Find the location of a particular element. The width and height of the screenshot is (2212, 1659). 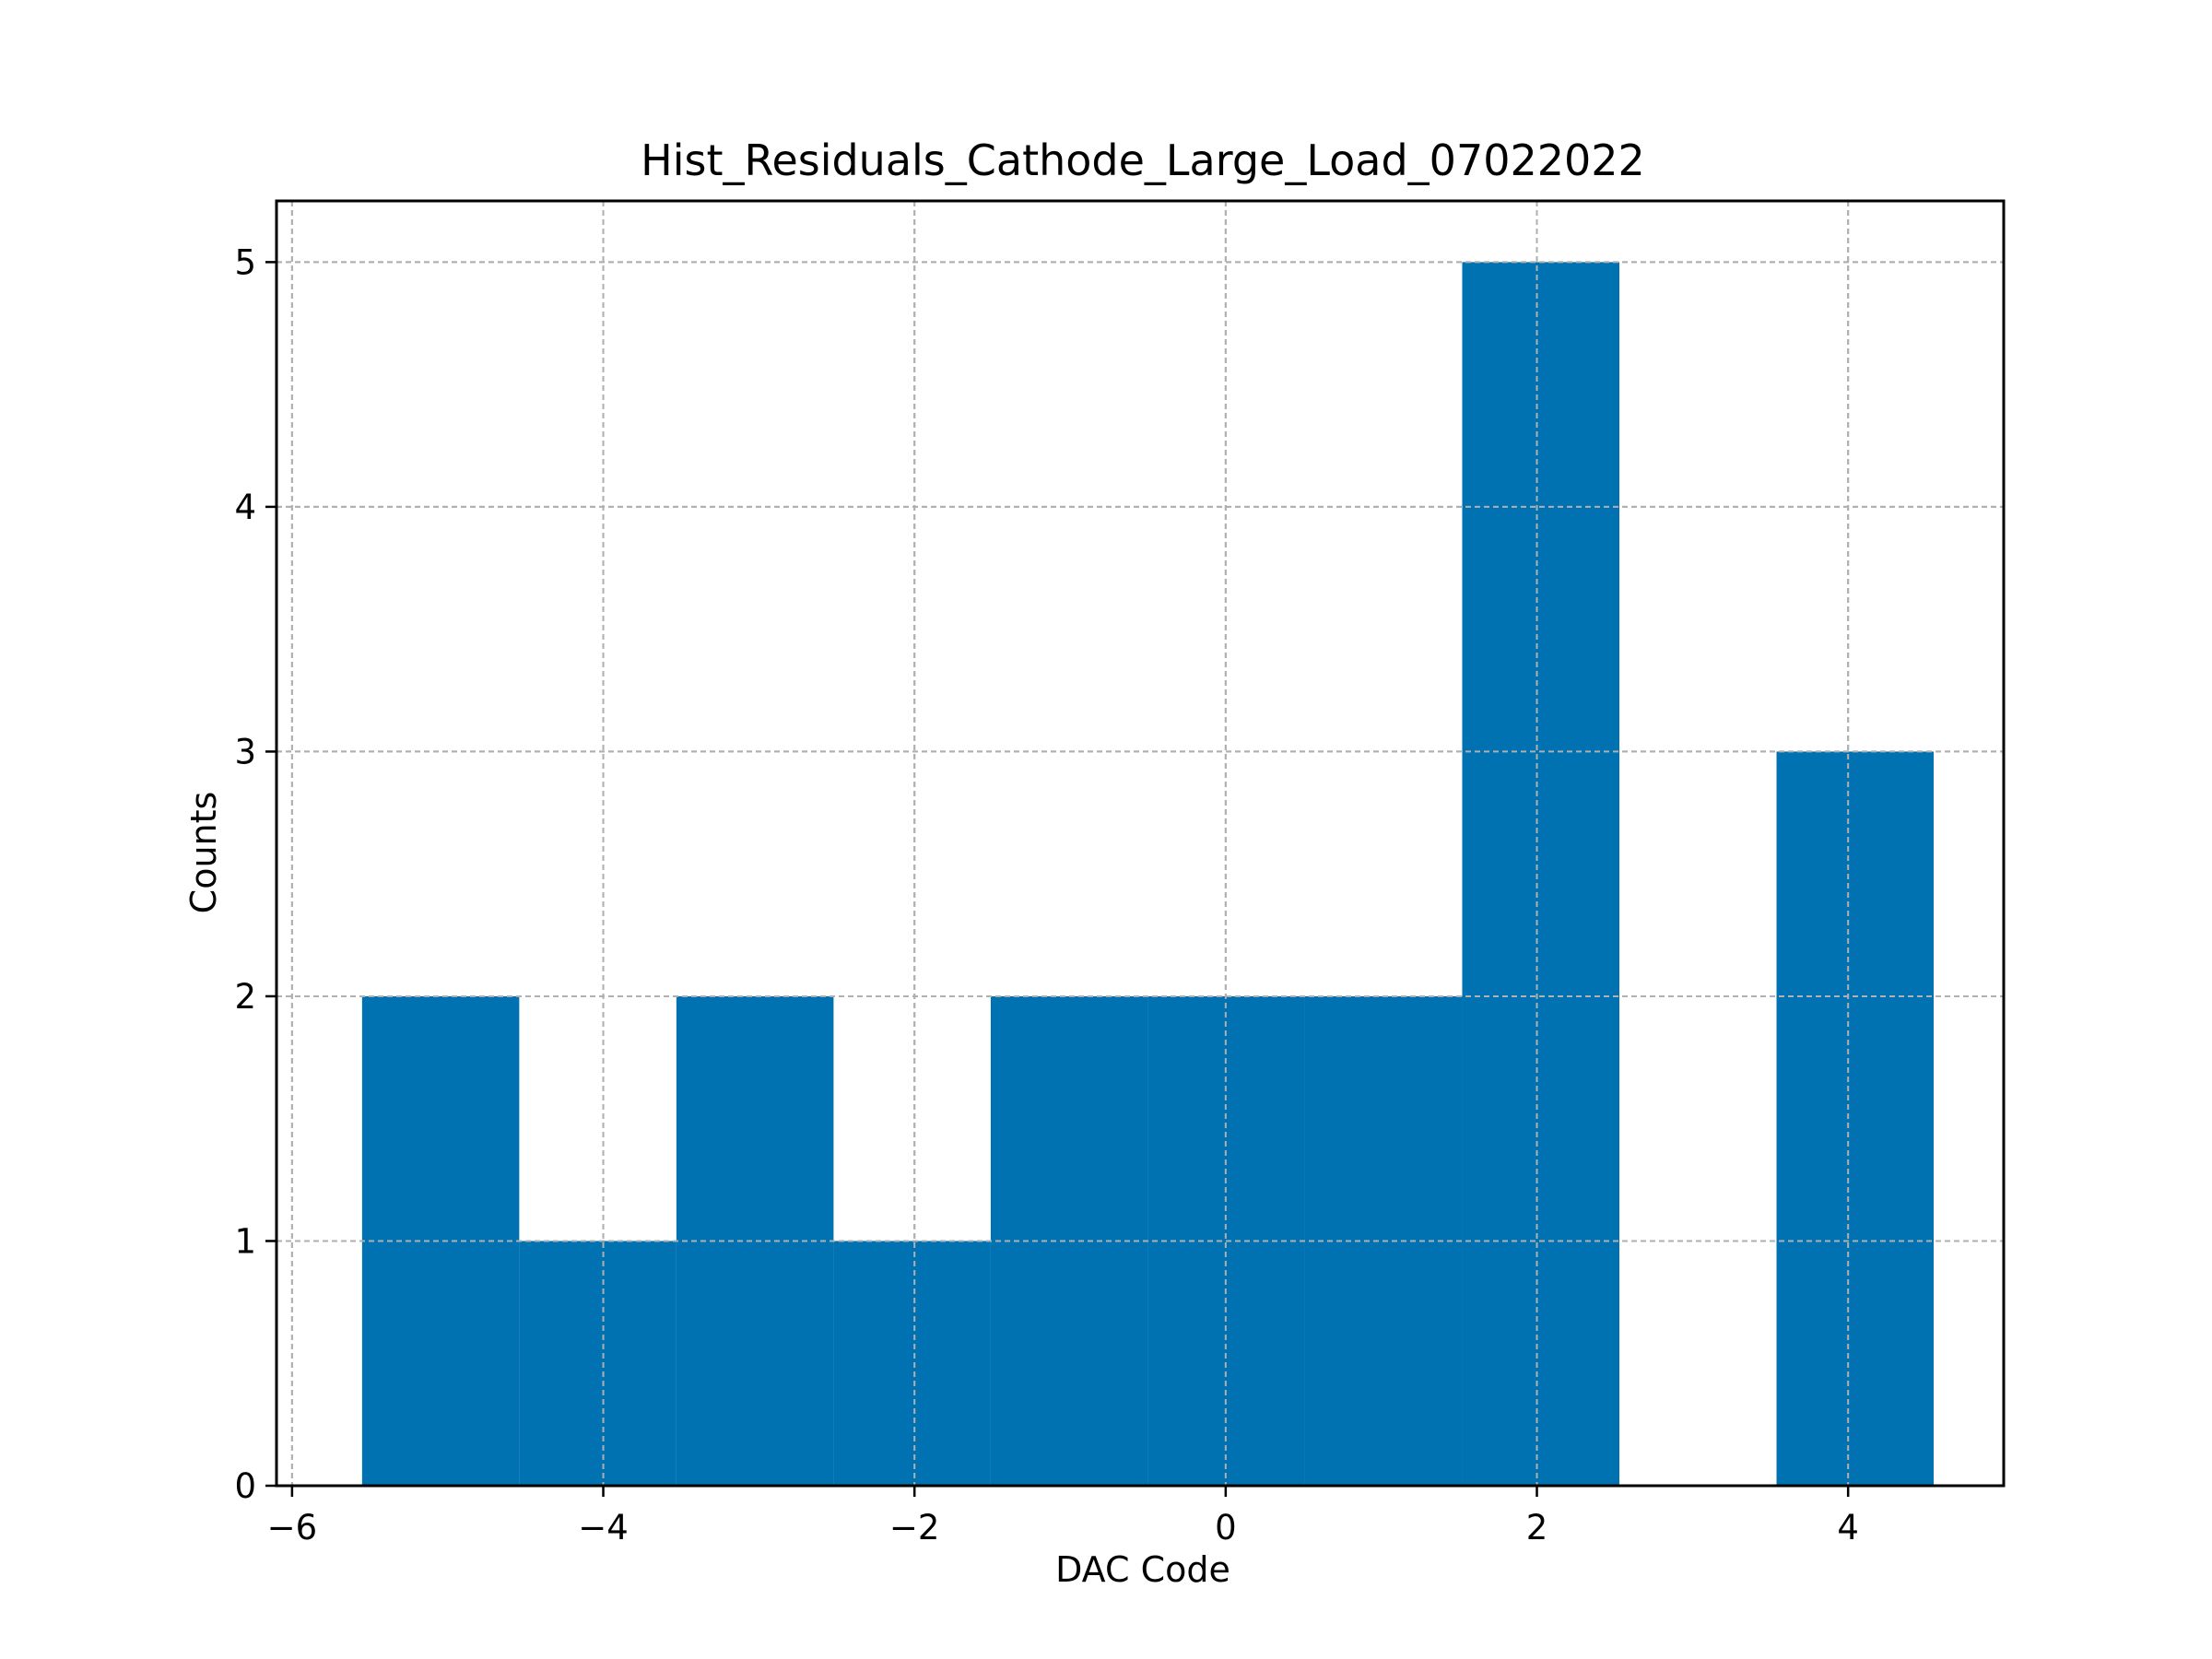

y-tick-label: 3 is located at coordinates (245, 751).